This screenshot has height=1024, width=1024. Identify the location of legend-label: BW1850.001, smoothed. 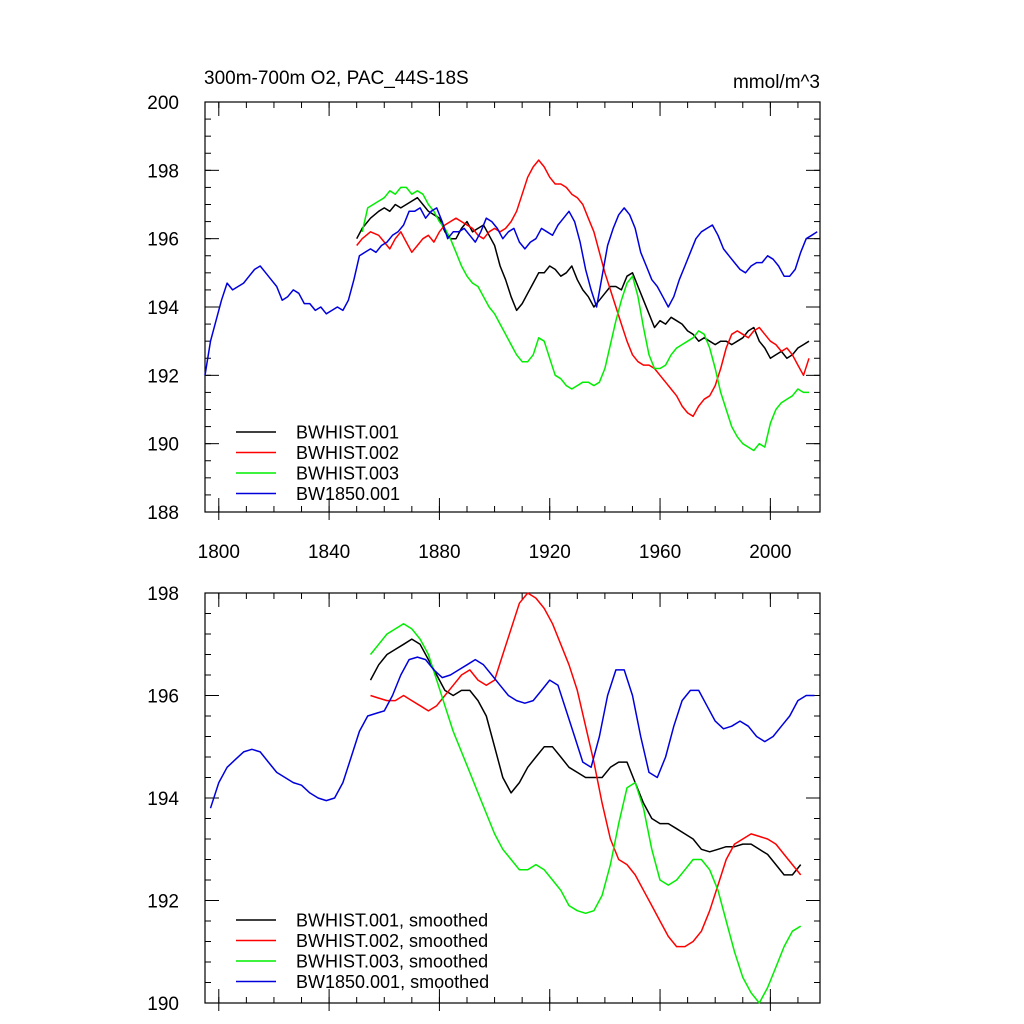
(392, 982).